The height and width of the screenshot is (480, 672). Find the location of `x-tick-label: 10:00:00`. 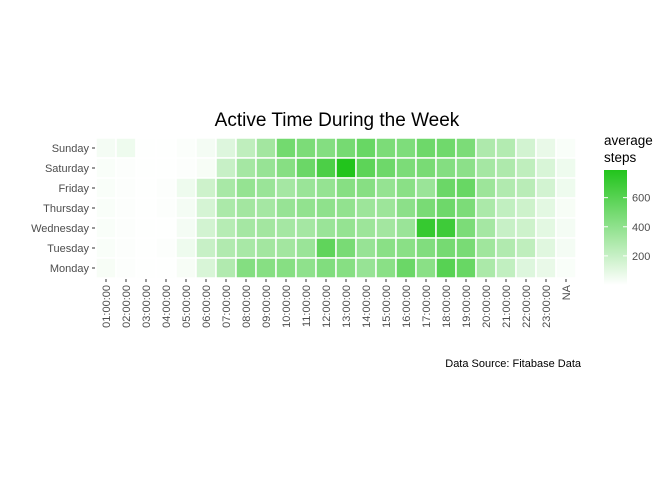

x-tick-label: 10:00:00 is located at coordinates (287, 306).